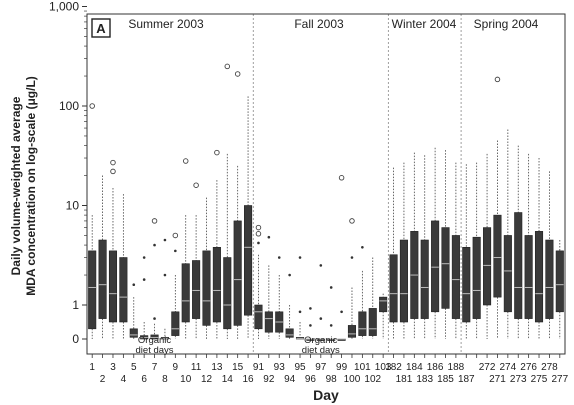 This screenshot has width=574, height=405. Describe the element at coordinates (228, 379) in the screenshot. I see `x-tick-label-bottom: 14` at that location.